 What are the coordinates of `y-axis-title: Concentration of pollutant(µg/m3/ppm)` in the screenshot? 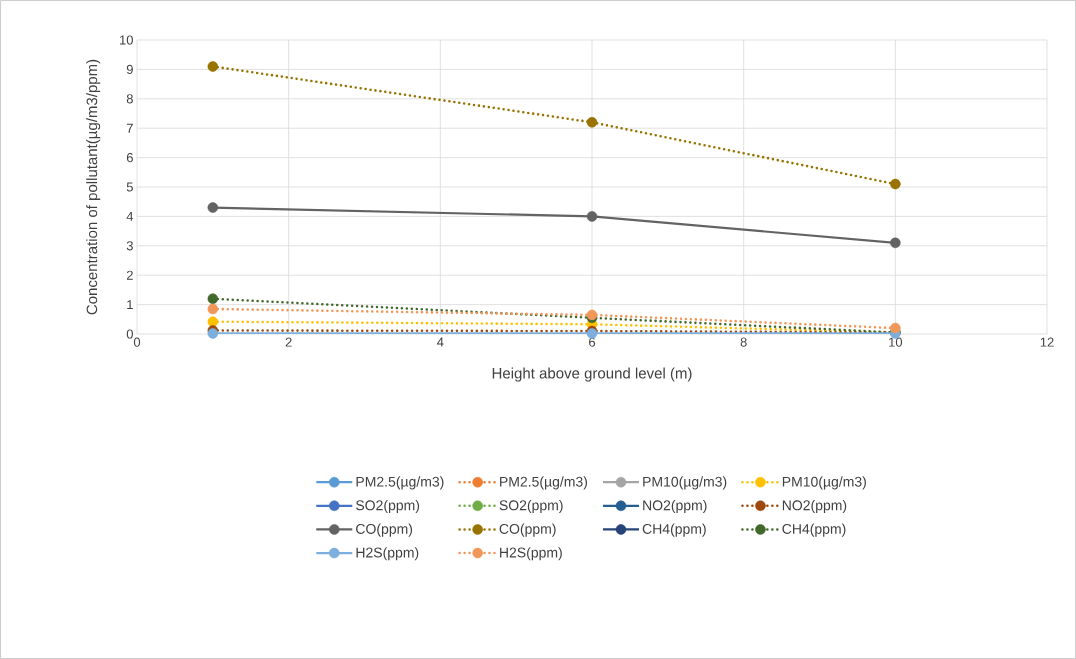 It's located at (93, 187).